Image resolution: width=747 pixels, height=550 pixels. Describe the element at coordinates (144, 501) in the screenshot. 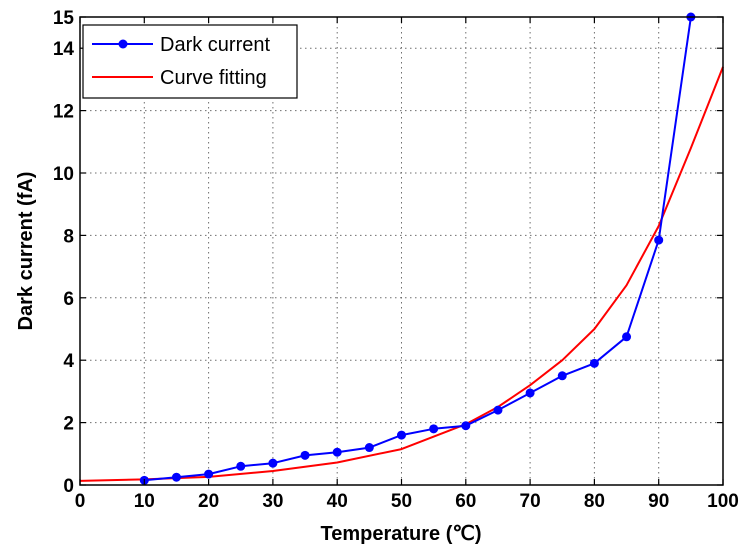

I see `x-tick-label: 10` at that location.